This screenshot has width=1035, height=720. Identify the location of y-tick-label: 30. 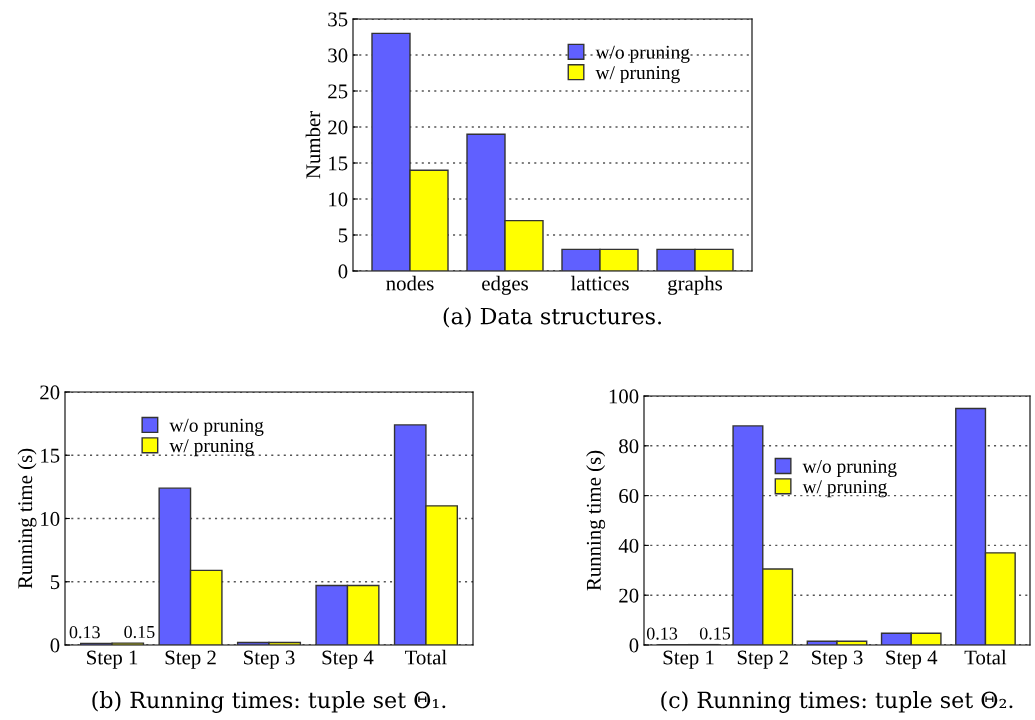
(338, 55).